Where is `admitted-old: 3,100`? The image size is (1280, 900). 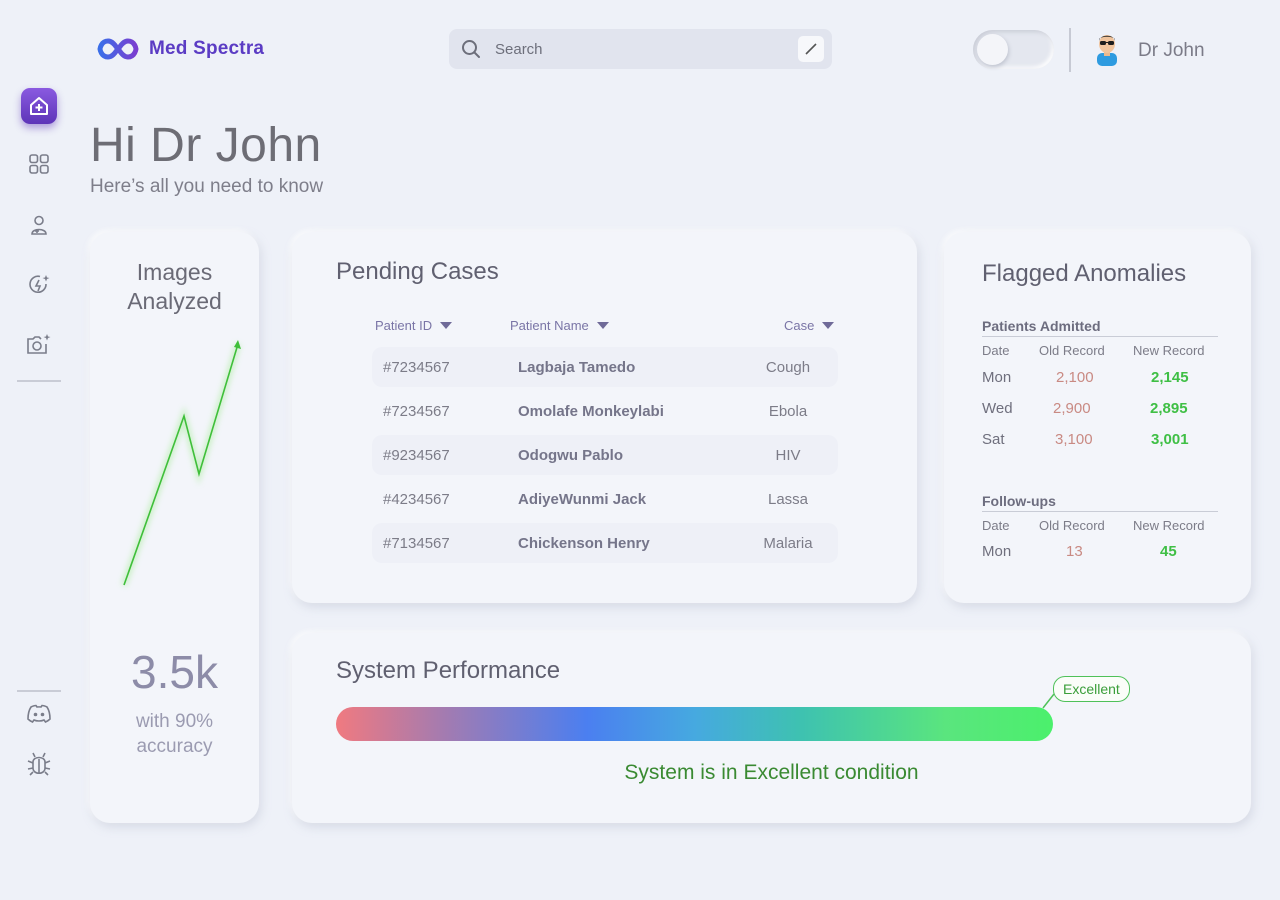
admitted-old: 3,100 is located at coordinates (1074, 439).